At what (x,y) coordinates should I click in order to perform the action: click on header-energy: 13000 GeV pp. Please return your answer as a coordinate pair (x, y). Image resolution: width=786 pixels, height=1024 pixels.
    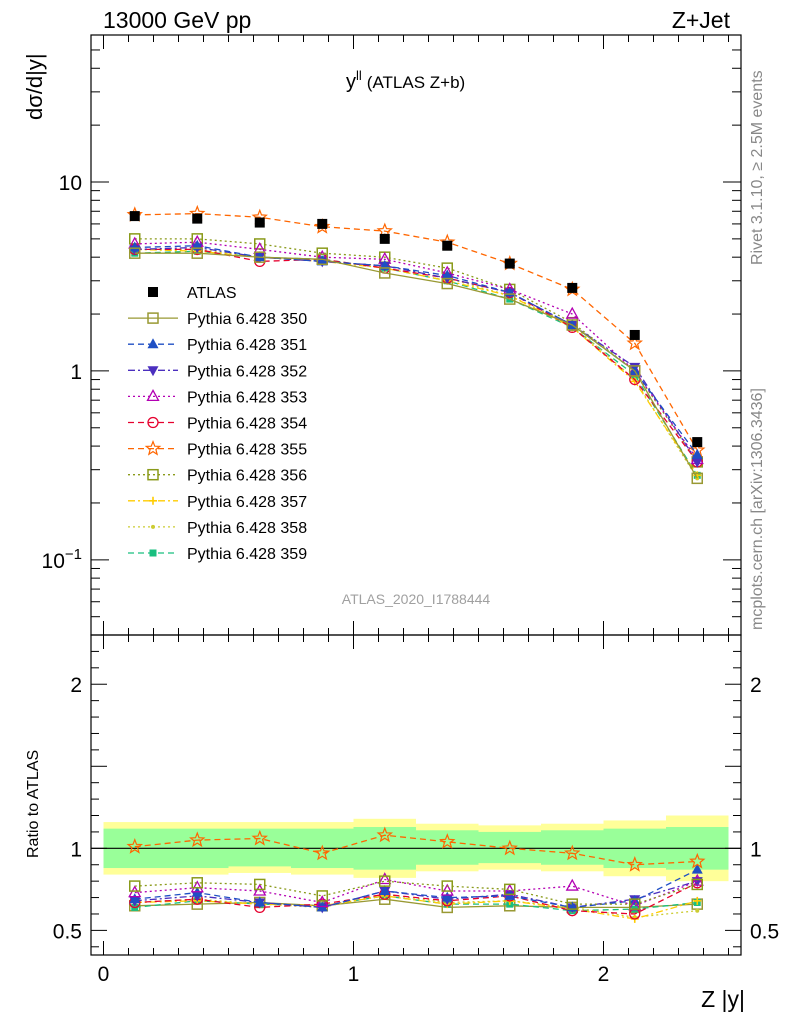
    Looking at the image, I should click on (177, 20).